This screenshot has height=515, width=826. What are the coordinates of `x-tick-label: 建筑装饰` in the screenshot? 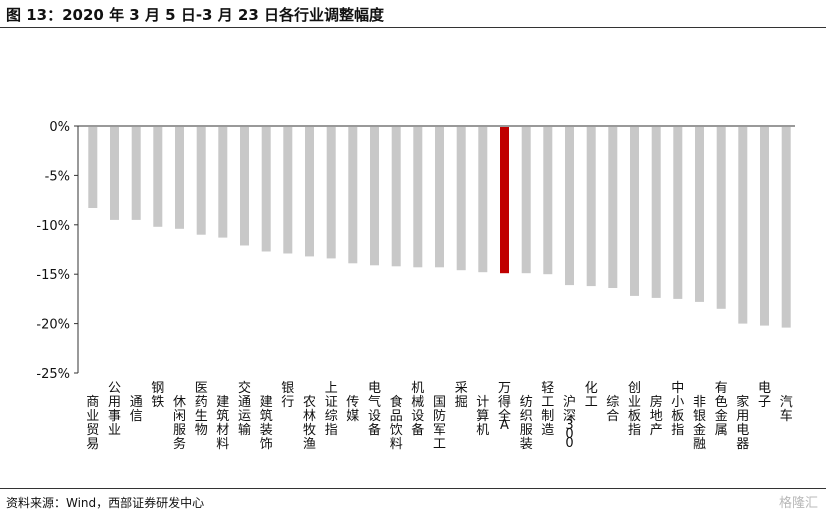 It's located at (266, 423).